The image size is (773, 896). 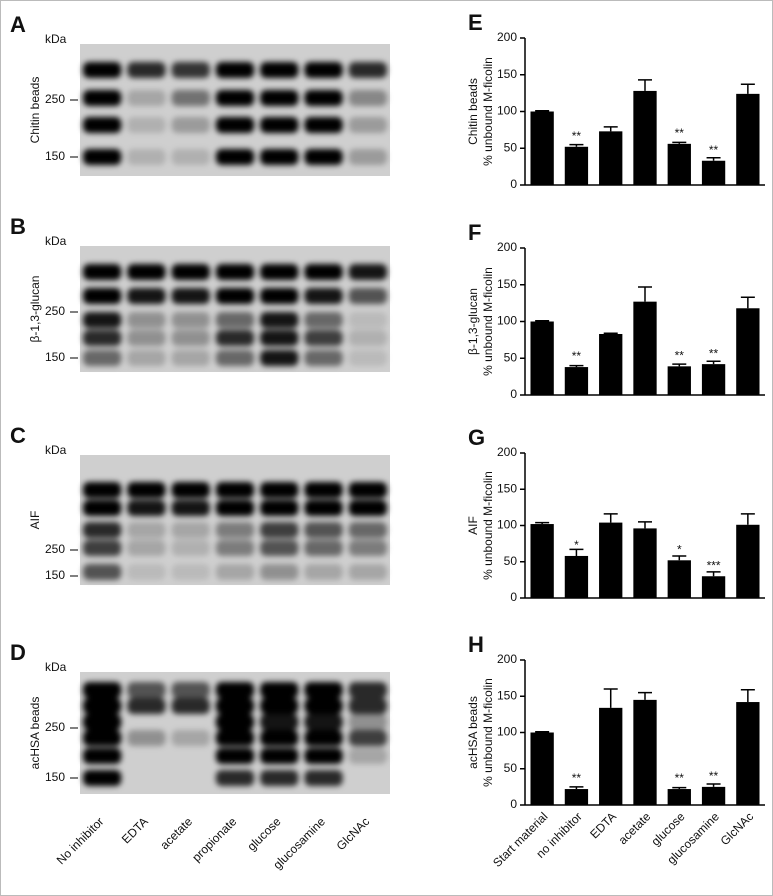 What do you see at coordinates (507, 321) in the screenshot?
I see `y-tick-label: 100` at bounding box center [507, 321].